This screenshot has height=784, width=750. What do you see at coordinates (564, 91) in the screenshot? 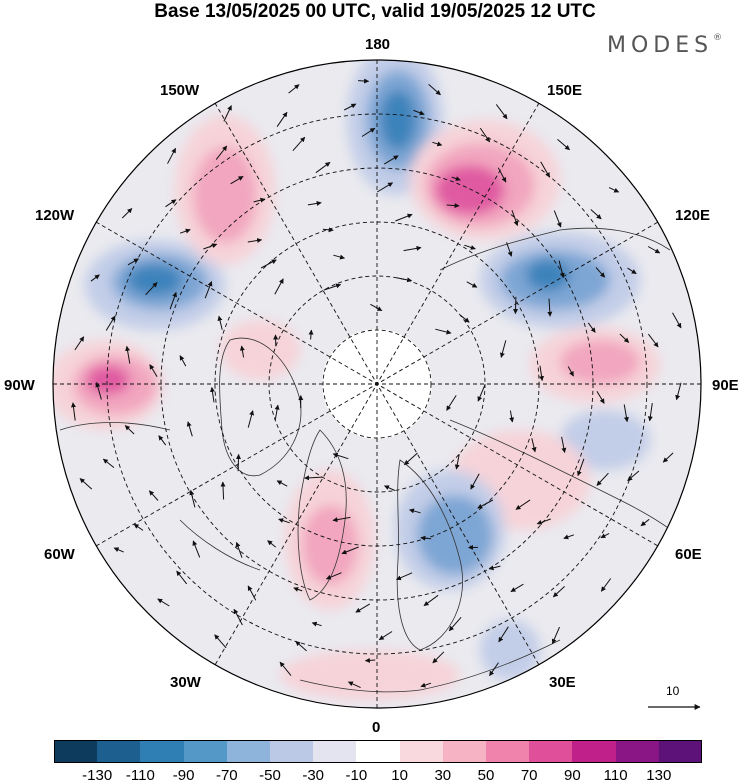
I see `label-150e: 150E` at bounding box center [564, 91].